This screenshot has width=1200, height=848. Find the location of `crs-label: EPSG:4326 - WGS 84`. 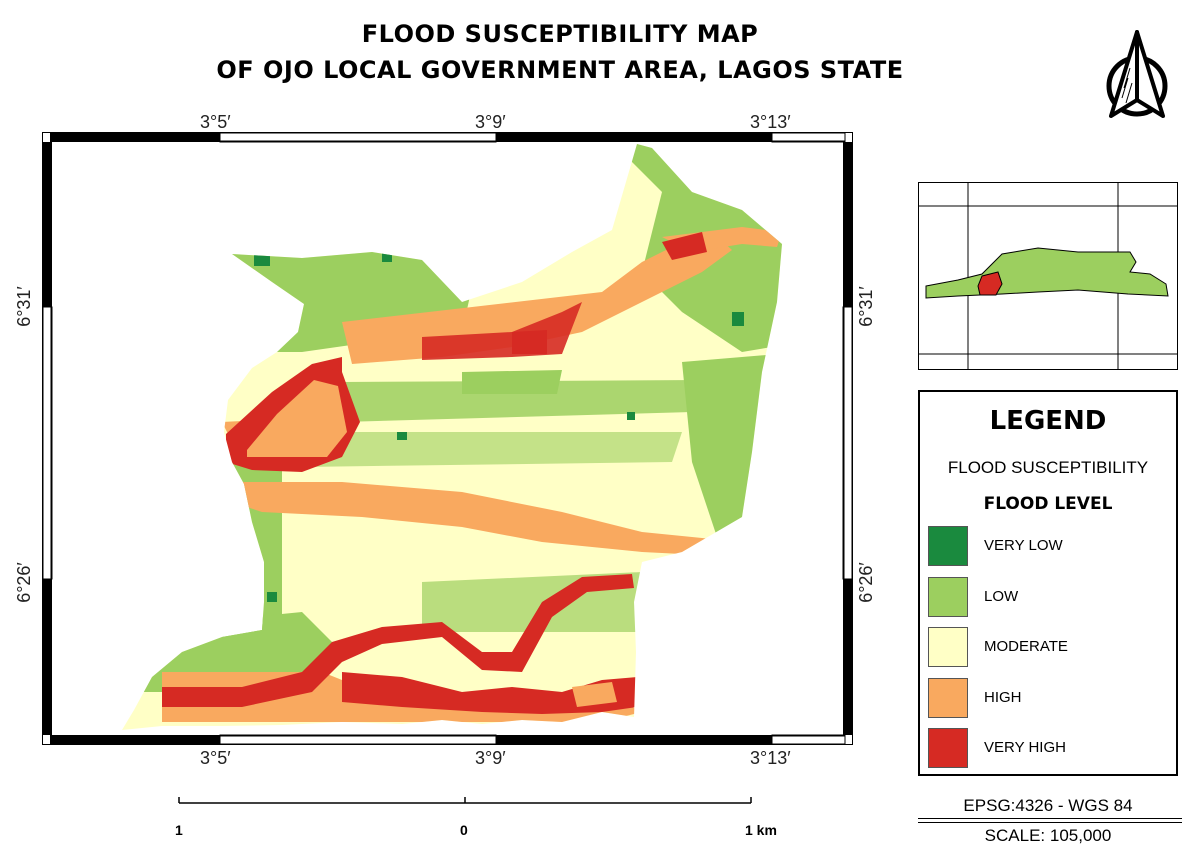

crs-label: EPSG:4326 - WGS 84 is located at coordinates (1048, 805).